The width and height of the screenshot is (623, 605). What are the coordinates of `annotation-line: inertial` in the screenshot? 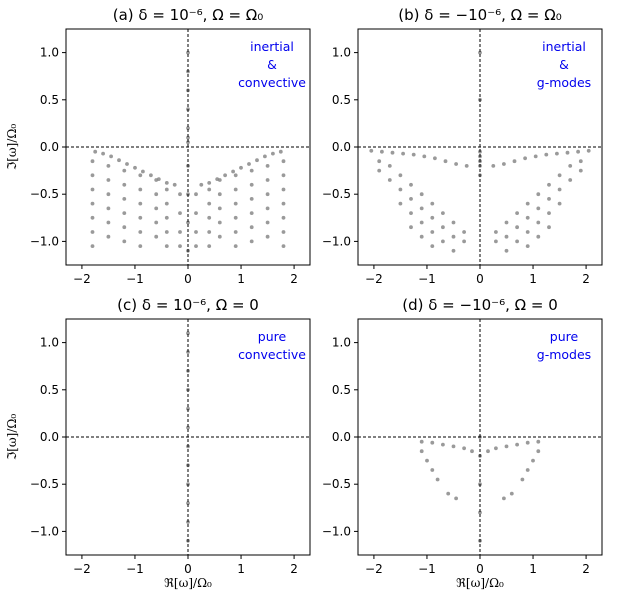 It's located at (272, 46).